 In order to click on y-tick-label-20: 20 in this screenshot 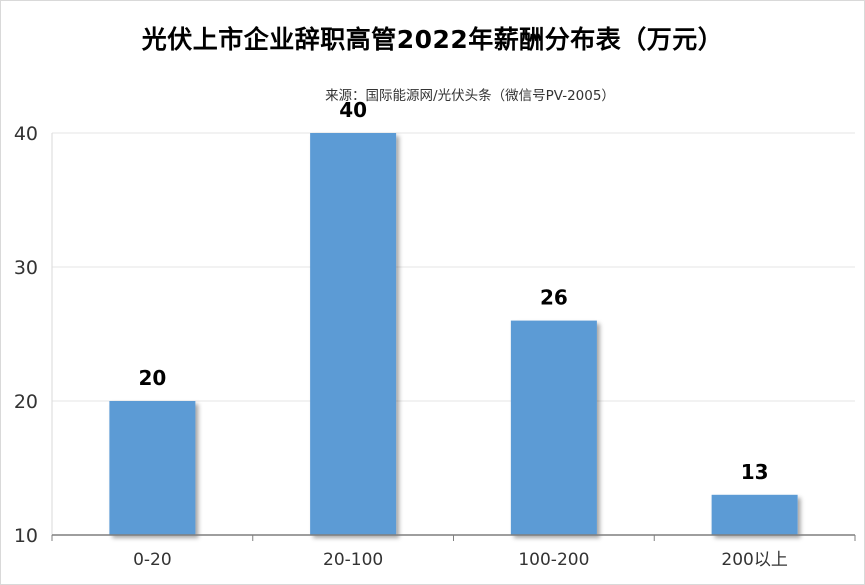, I will do `click(26, 402)`.